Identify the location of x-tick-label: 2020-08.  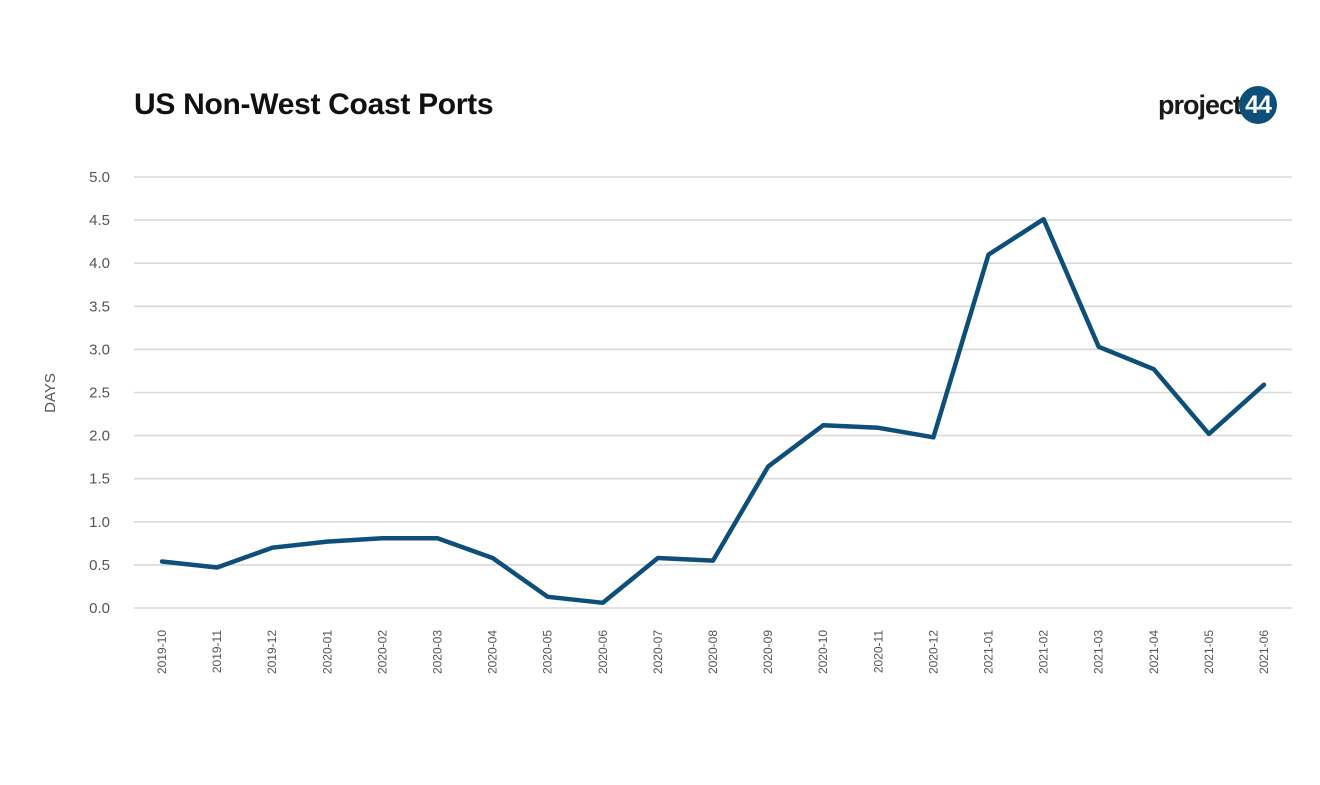
(713, 652).